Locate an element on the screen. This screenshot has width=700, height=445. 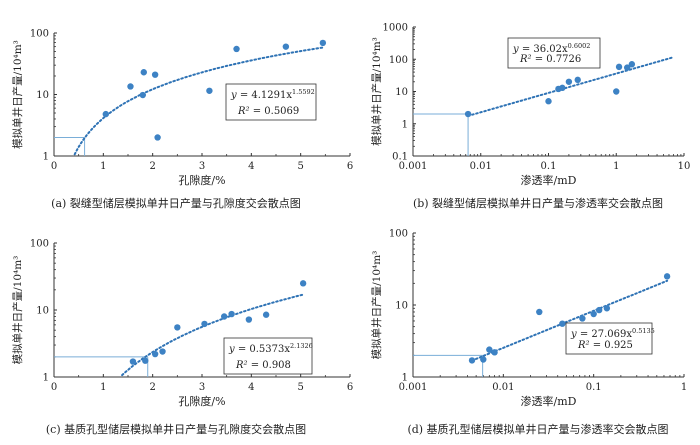
x-tick-label: 10 is located at coordinates (684, 166).